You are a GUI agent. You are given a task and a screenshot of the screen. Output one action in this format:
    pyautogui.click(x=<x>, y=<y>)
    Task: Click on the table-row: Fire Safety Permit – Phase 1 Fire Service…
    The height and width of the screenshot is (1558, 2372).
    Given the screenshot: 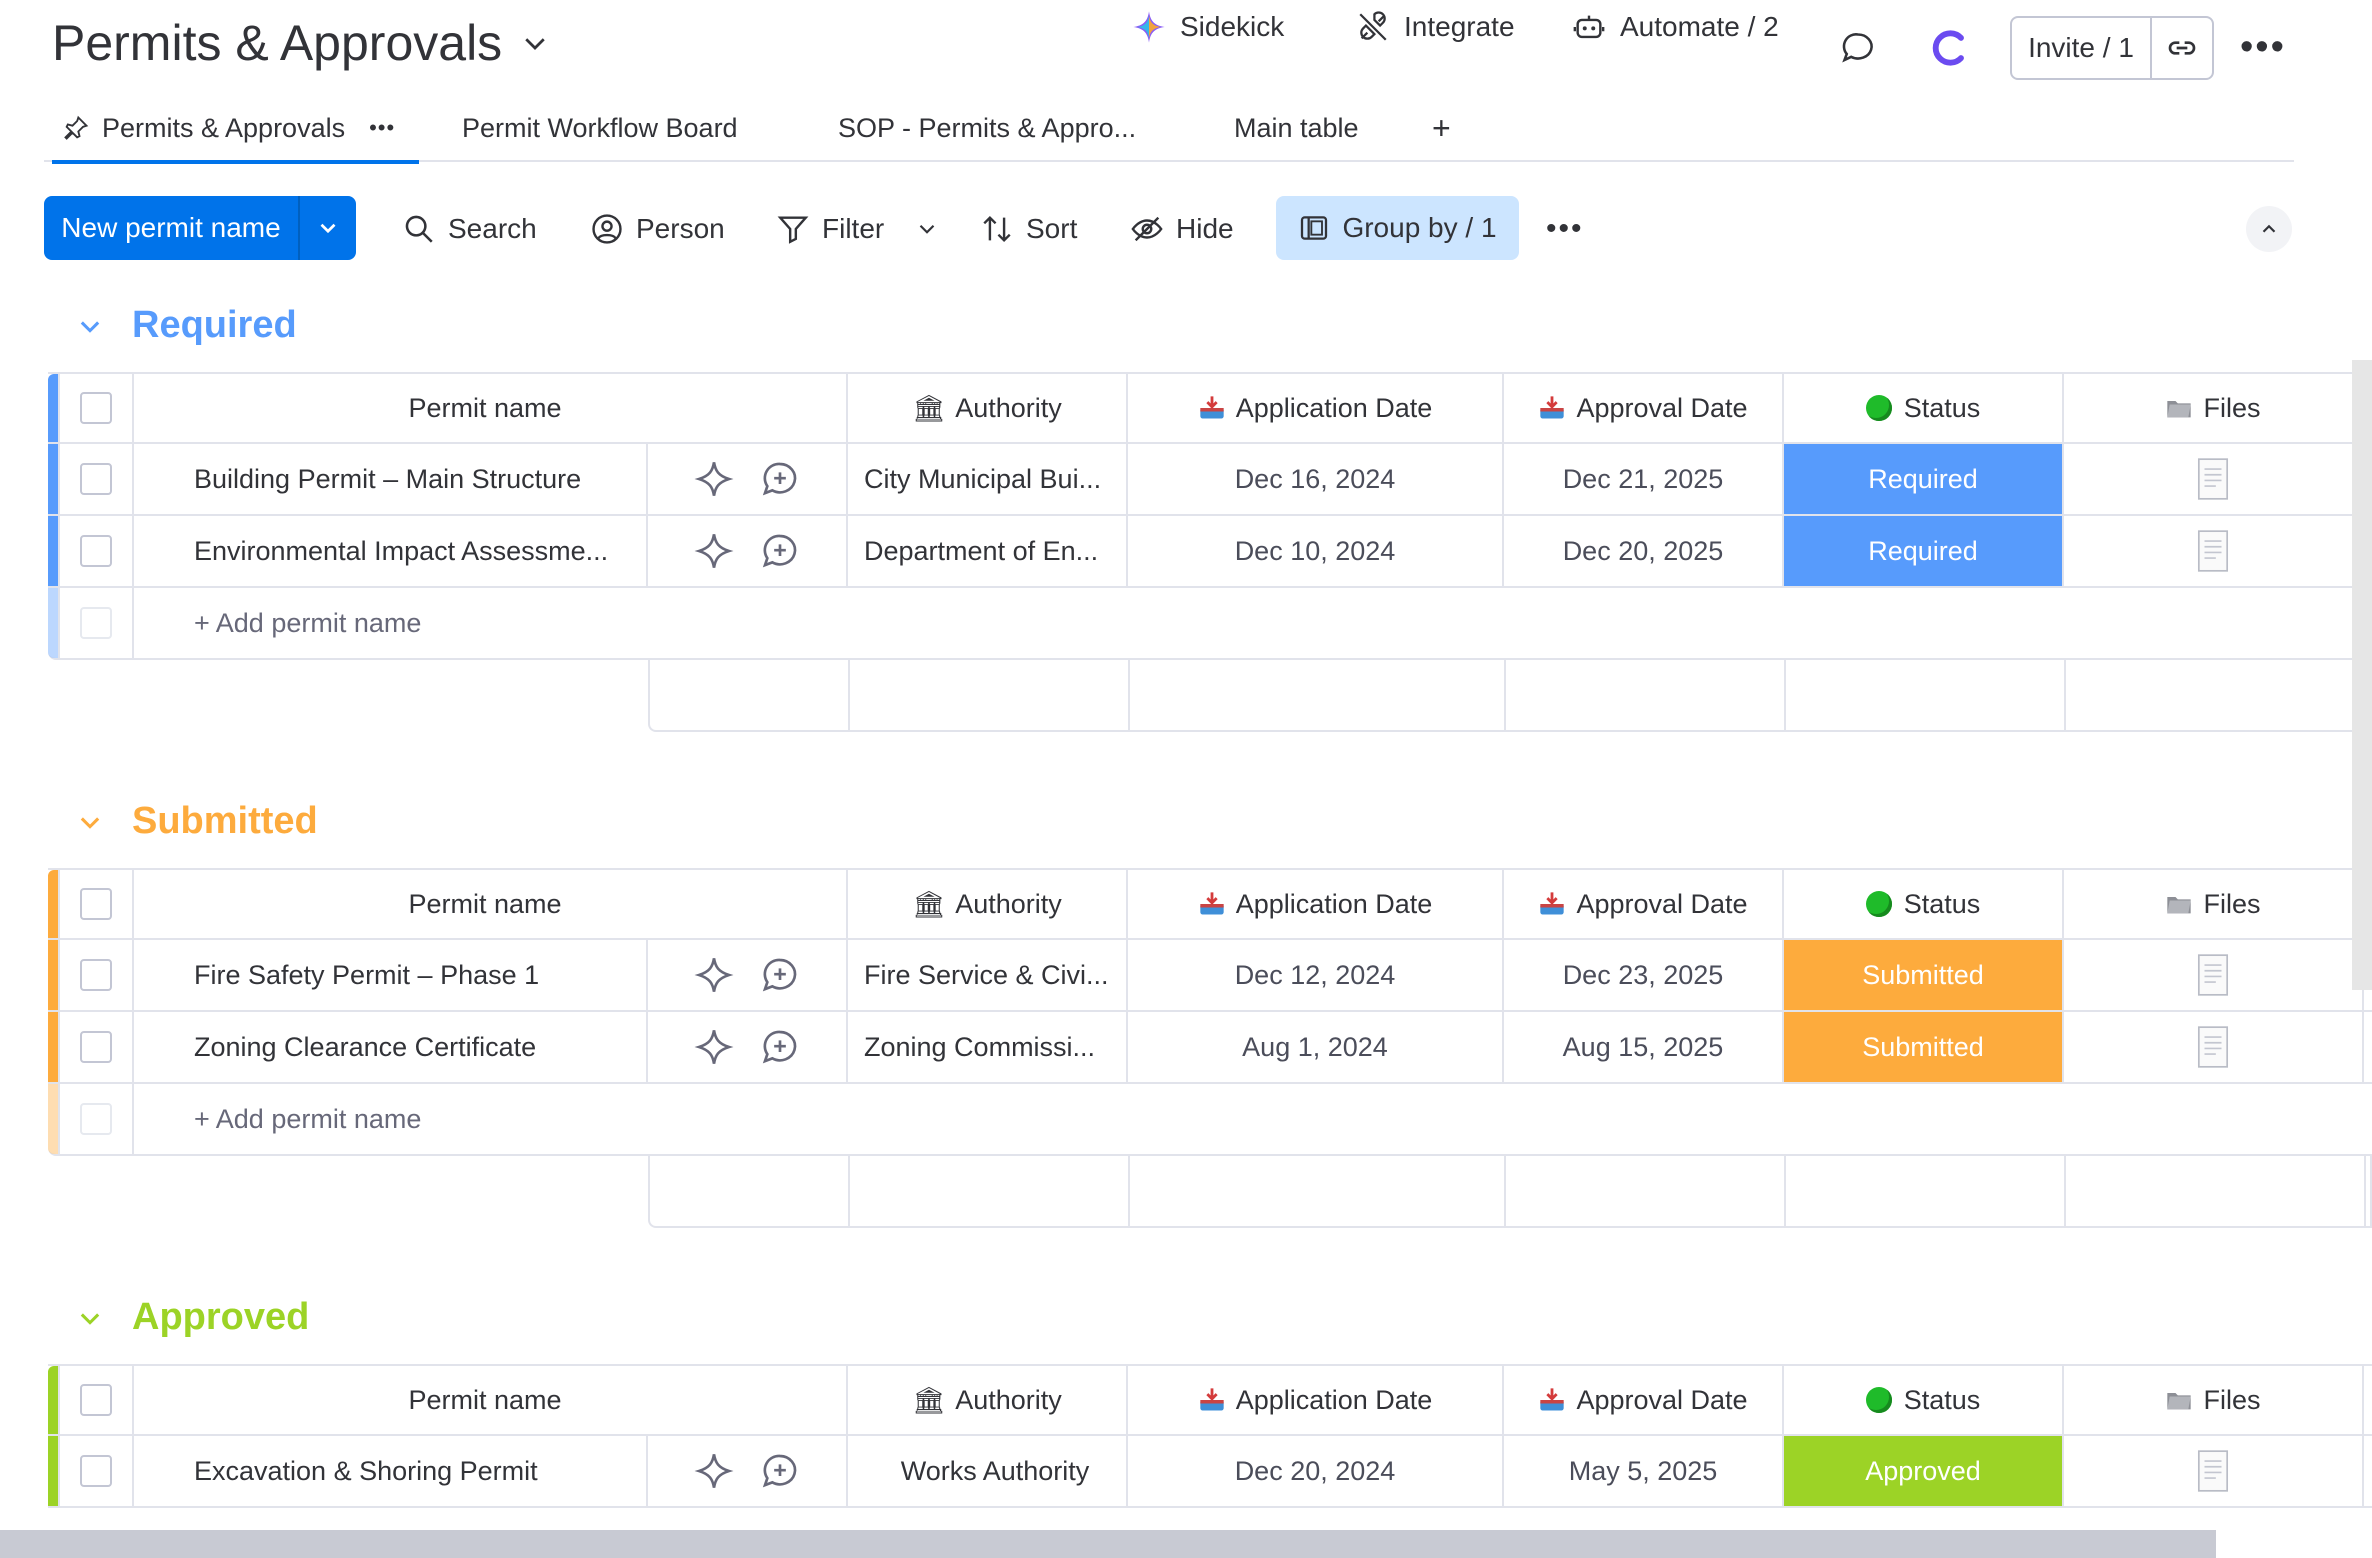 What is the action you would take?
    pyautogui.click(x=1210, y=976)
    